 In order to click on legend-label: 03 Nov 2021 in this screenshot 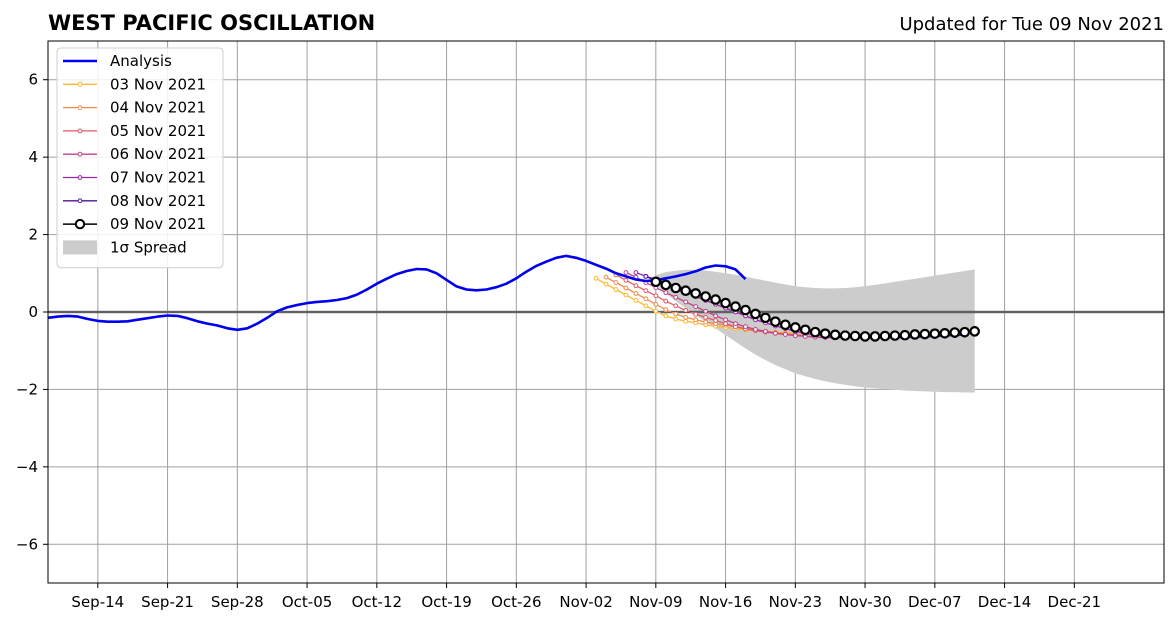, I will do `click(158, 84)`.